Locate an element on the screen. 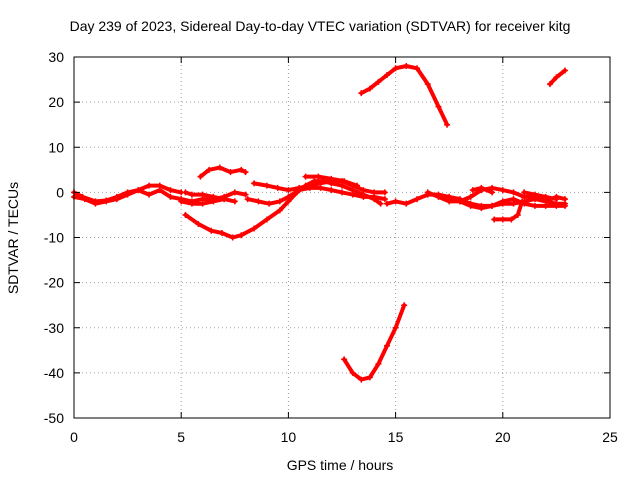 This screenshot has height=480, width=640. x-tick-label: 10 is located at coordinates (289, 437).